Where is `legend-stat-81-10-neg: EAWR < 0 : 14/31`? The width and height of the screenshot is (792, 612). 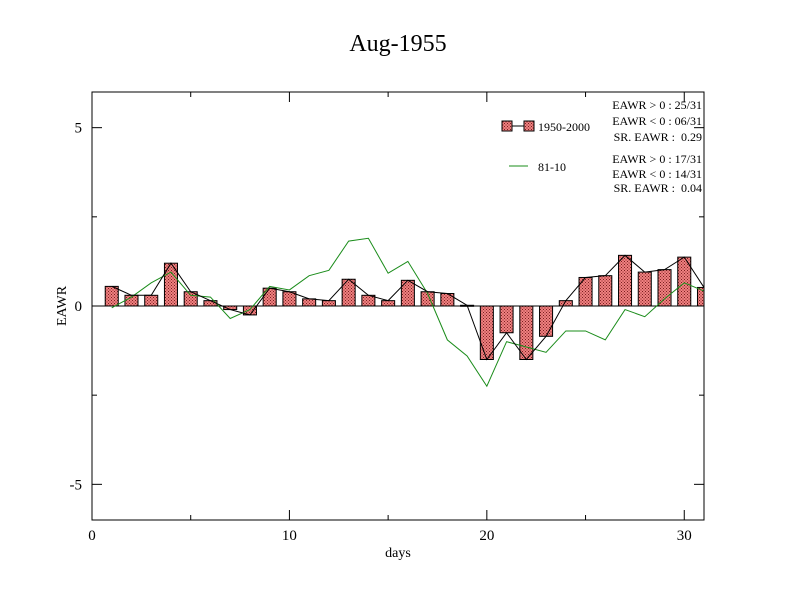
legend-stat-81-10-neg: EAWR < 0 : 14/31 is located at coordinates (657, 174).